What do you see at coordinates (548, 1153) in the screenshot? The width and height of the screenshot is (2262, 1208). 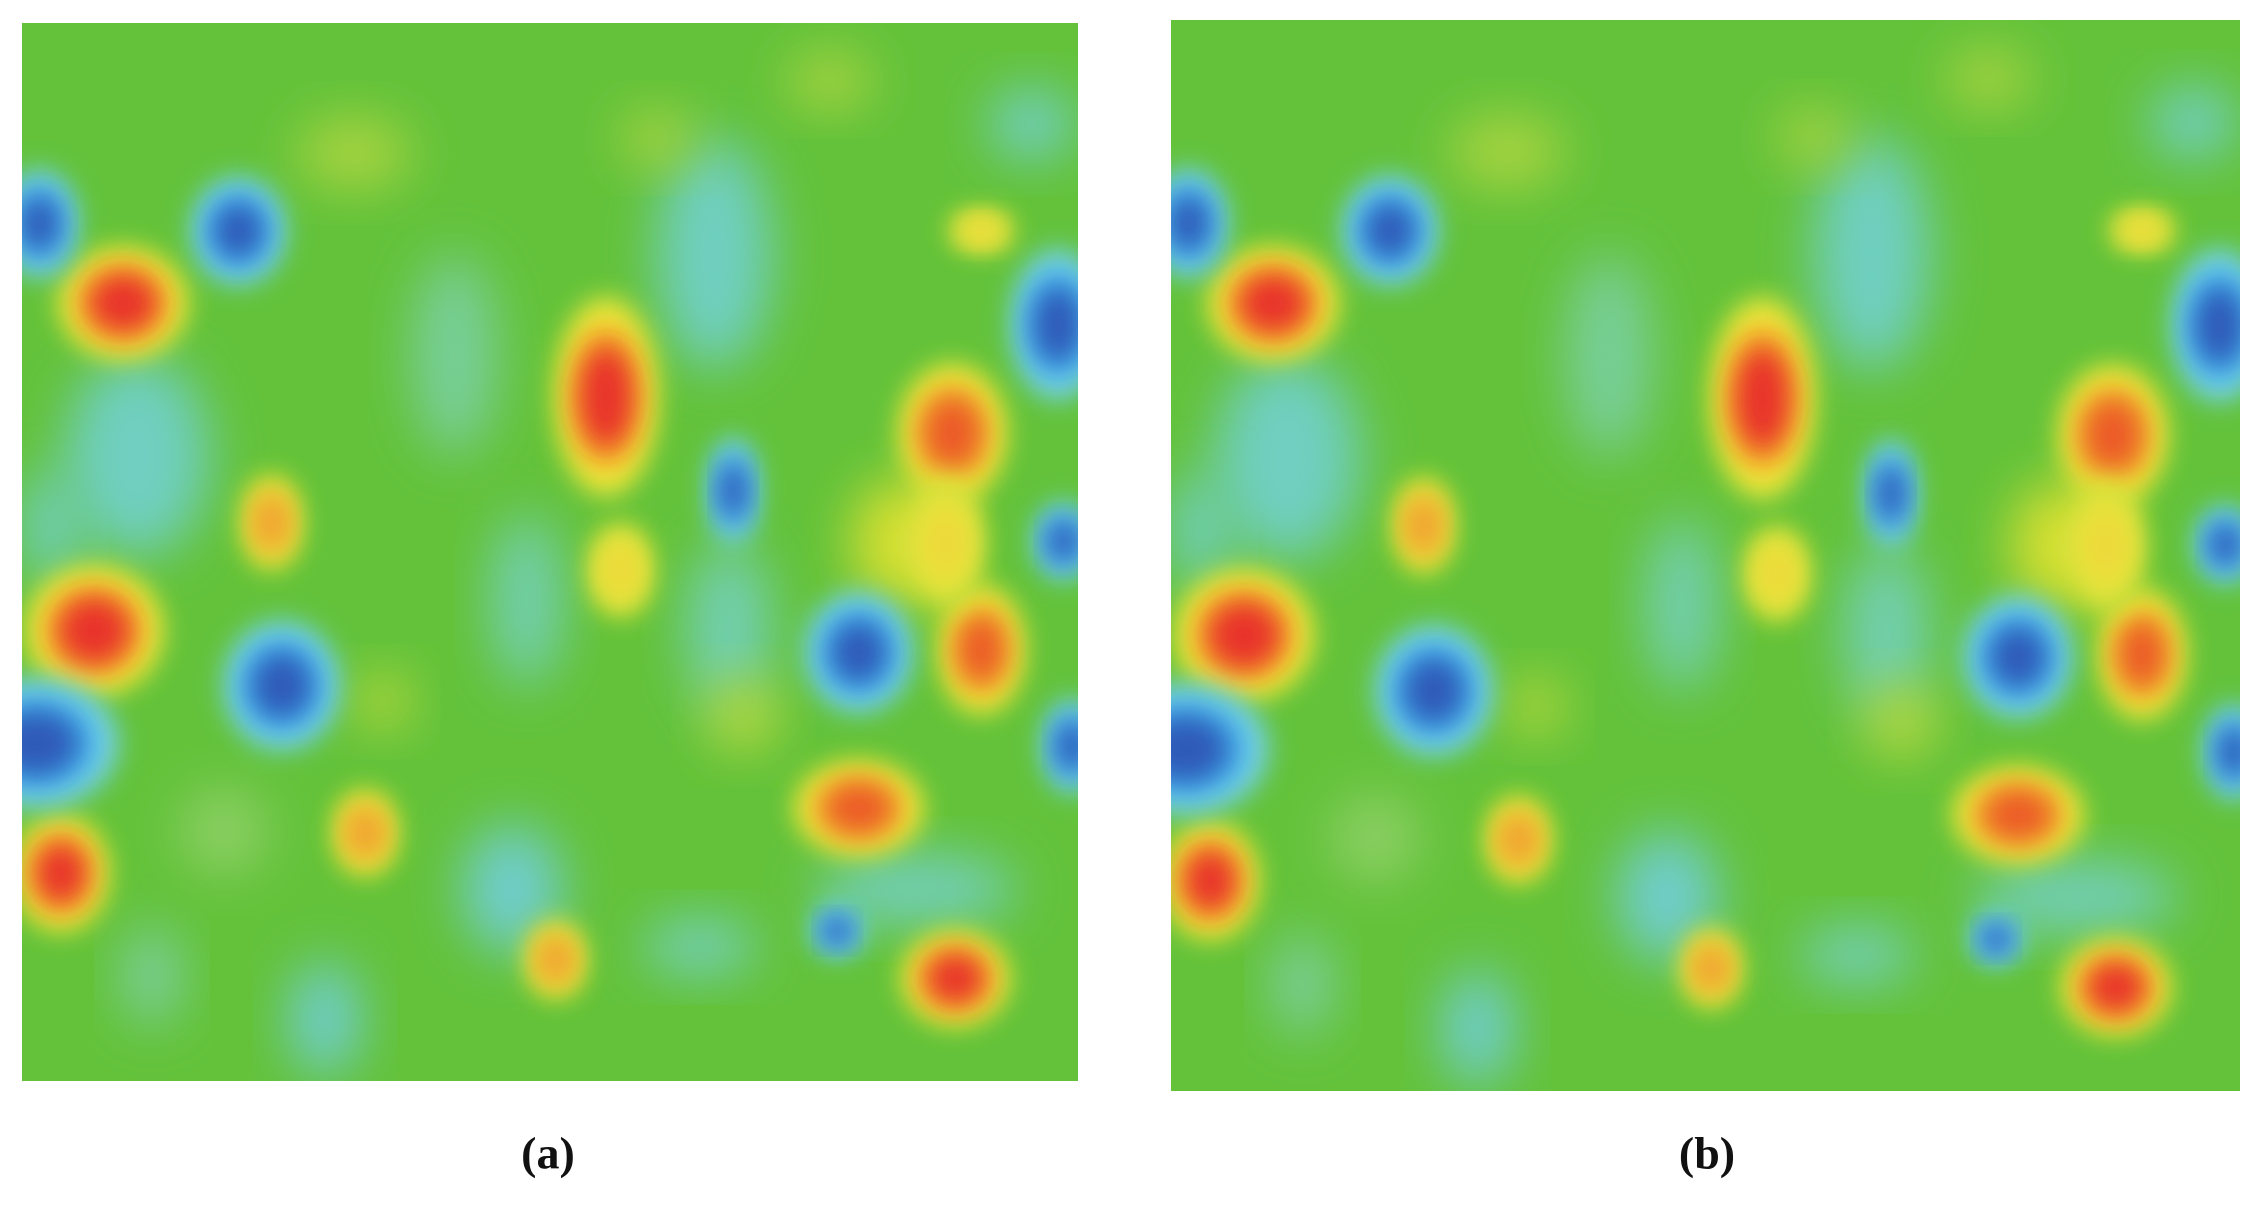 I see `panel-caption: (a)` at bounding box center [548, 1153].